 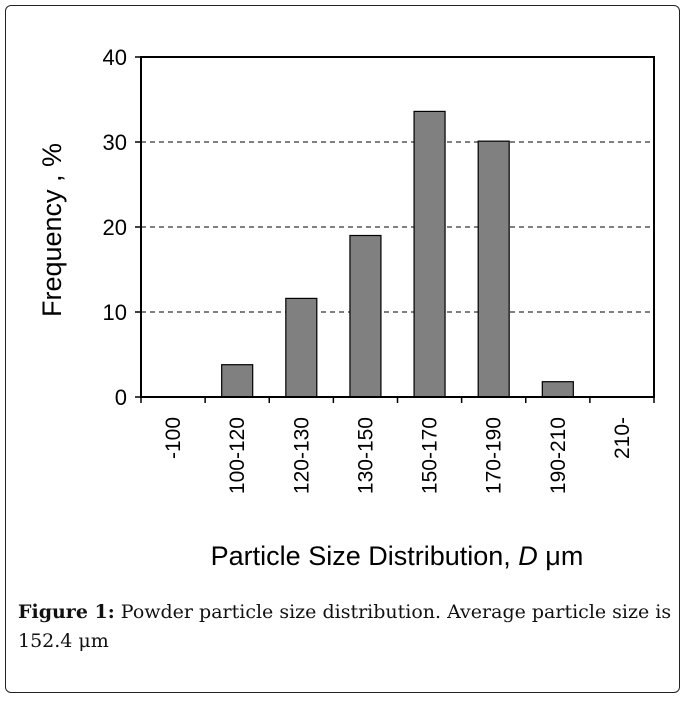 I want to click on y-tick-label-4: 40, so click(x=115, y=57).